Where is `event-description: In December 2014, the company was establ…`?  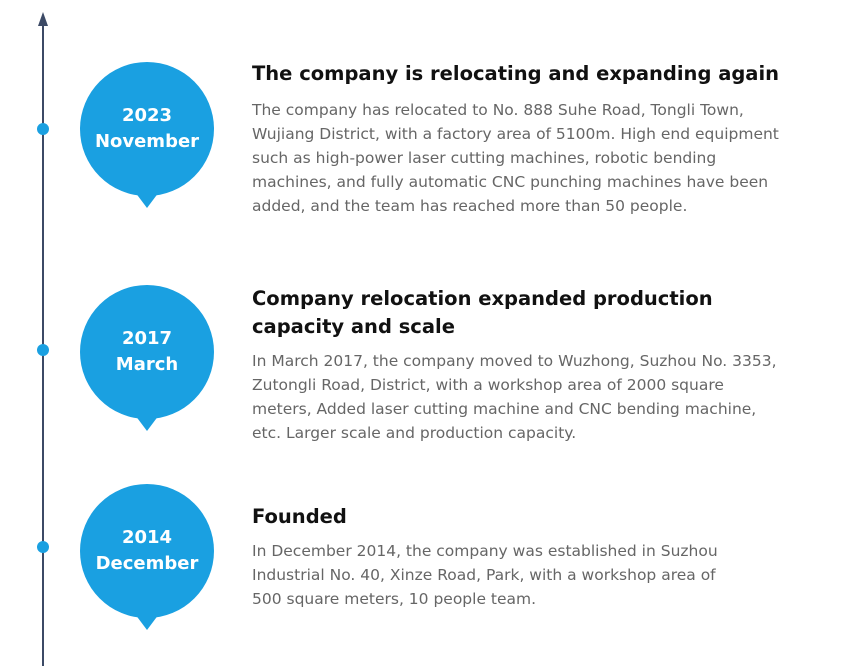
event-description: In December 2014, the company was establ… is located at coordinates (485, 575).